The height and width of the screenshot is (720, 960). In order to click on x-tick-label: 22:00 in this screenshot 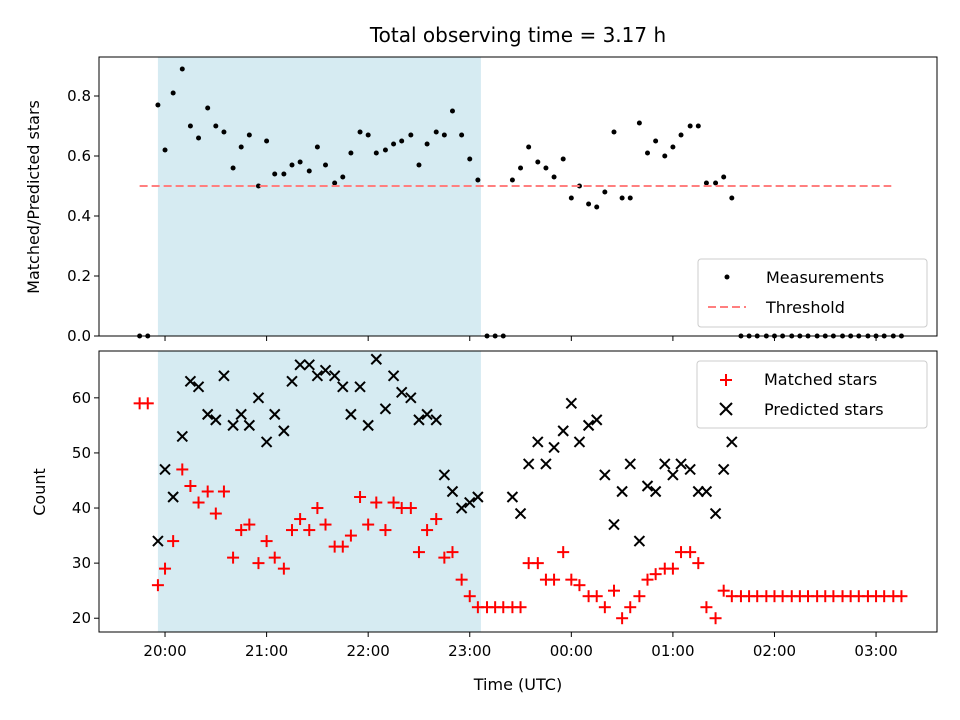, I will do `click(368, 651)`.